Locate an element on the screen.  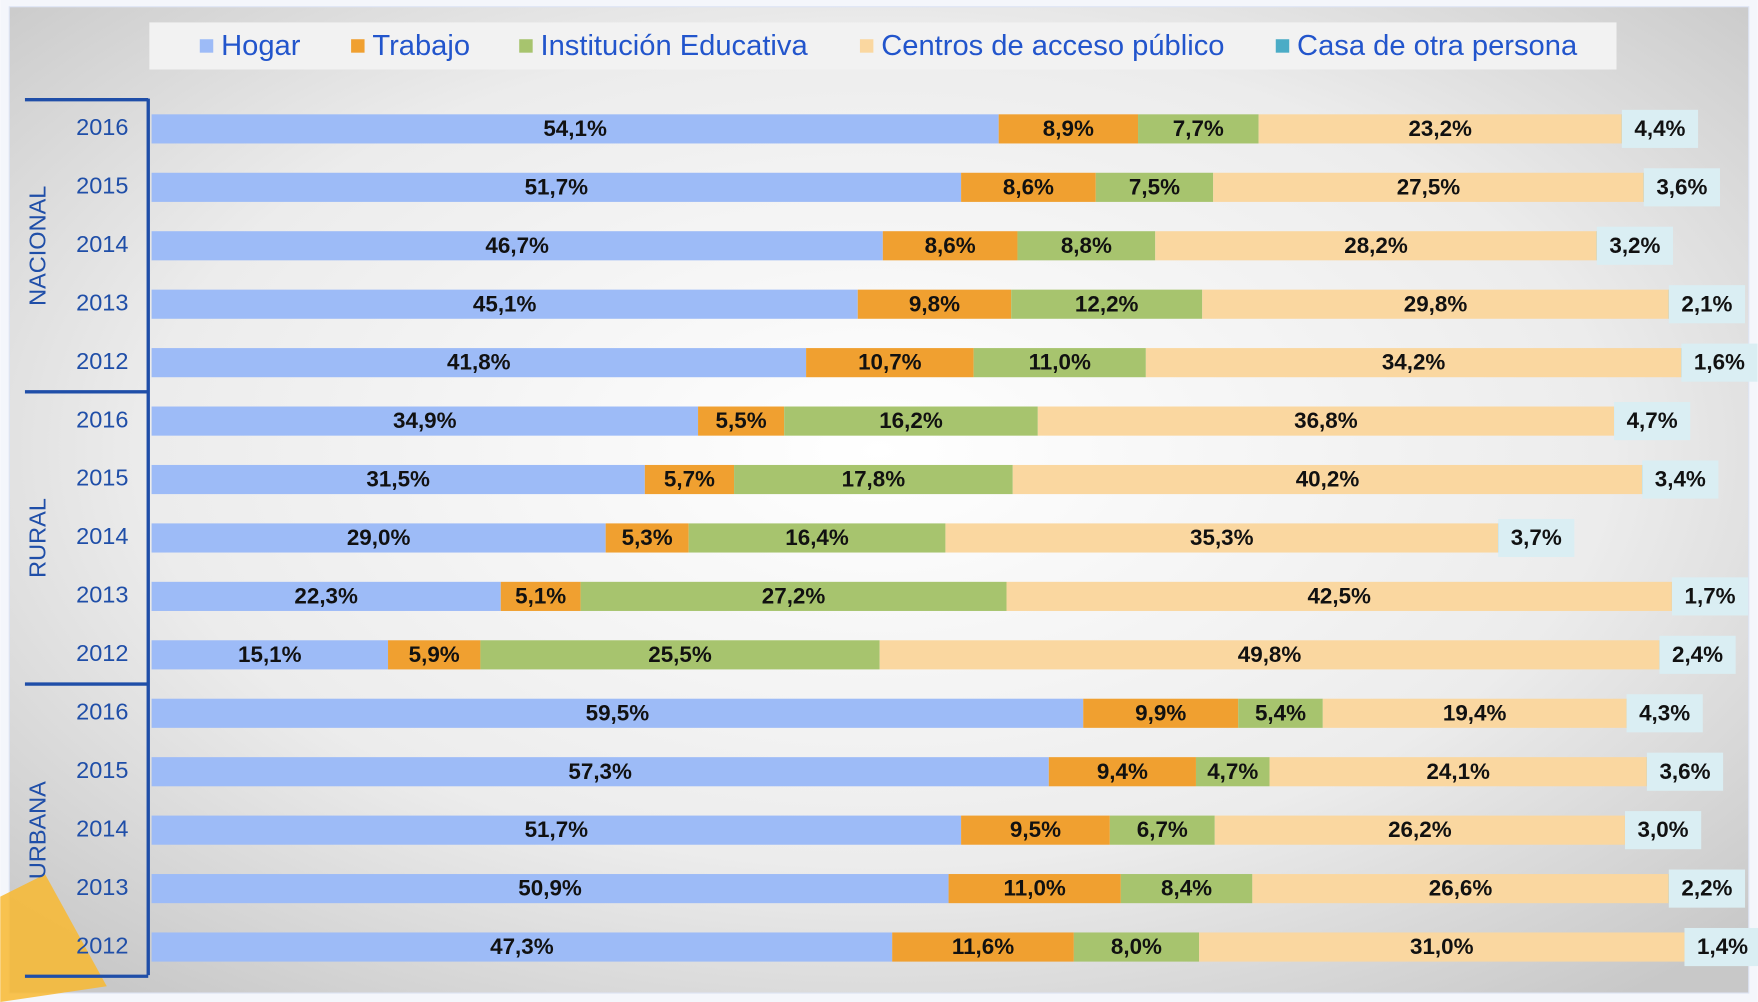
data-label: 15,1% is located at coordinates (270, 654).